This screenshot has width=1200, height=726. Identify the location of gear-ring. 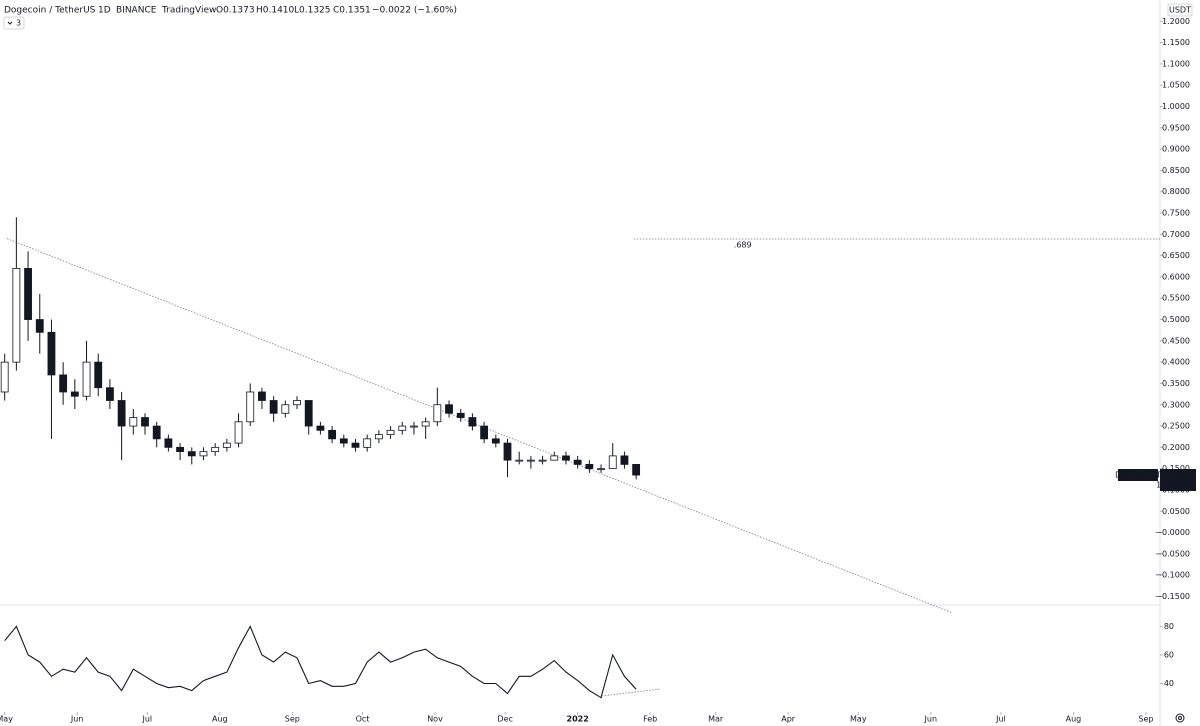
(1180, 718).